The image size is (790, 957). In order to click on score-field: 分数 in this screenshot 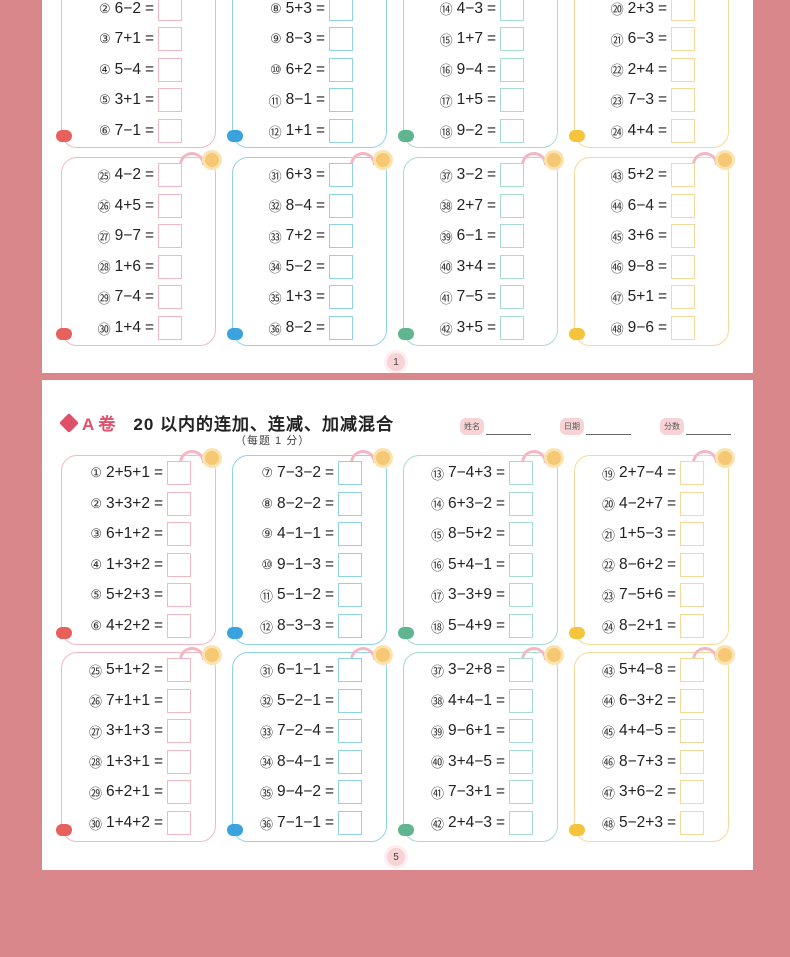, I will do `click(695, 426)`.